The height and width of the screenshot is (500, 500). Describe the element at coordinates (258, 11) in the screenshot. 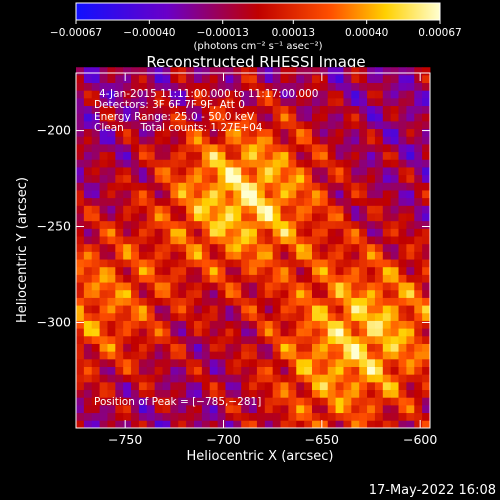

I see `colorbar` at that location.